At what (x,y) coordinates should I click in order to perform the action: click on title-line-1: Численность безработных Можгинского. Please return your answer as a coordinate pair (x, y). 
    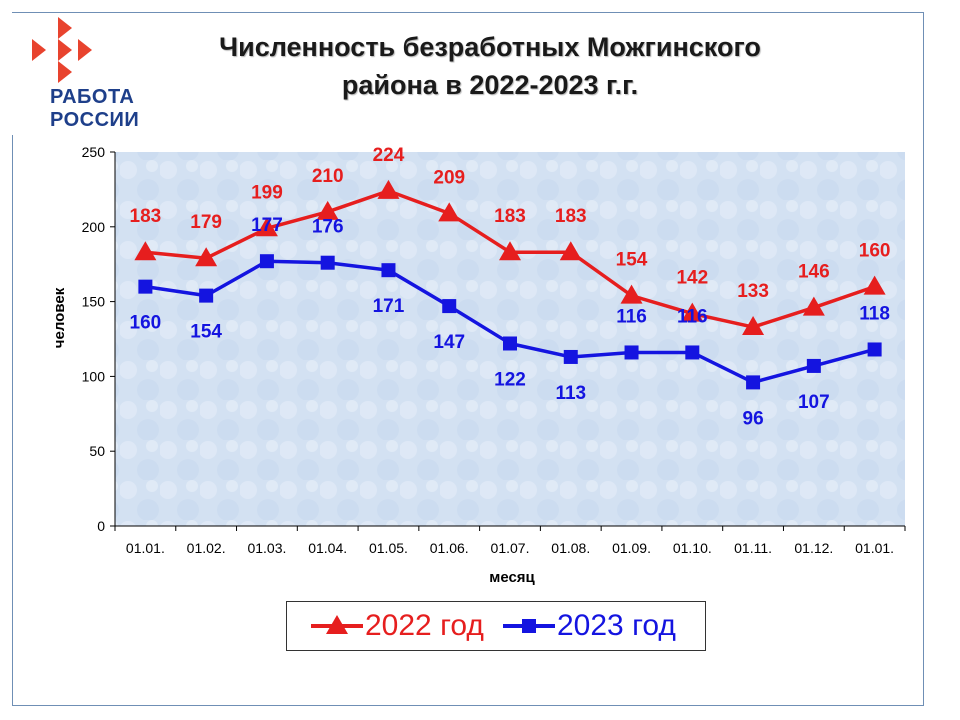
    Looking at the image, I should click on (490, 47).